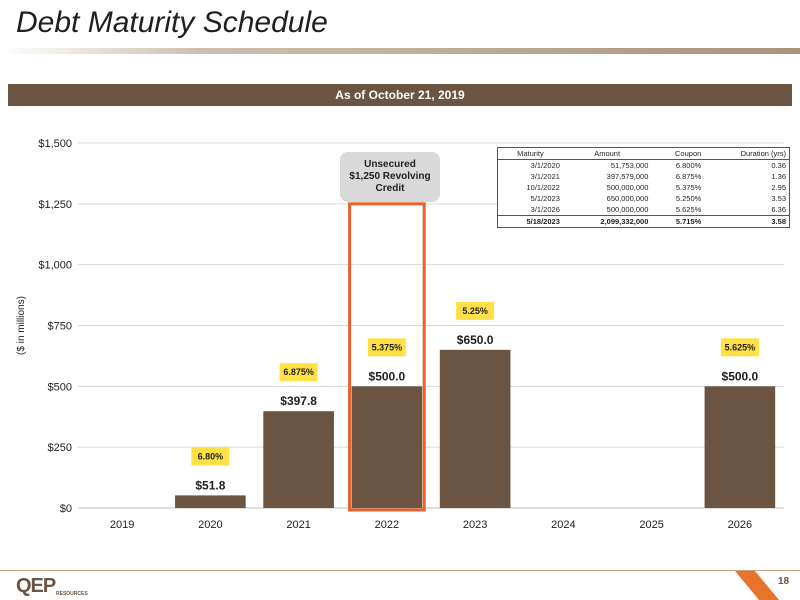 The width and height of the screenshot is (800, 600). What do you see at coordinates (390, 164) in the screenshot?
I see `revolver-callout-line1: Unsecured` at bounding box center [390, 164].